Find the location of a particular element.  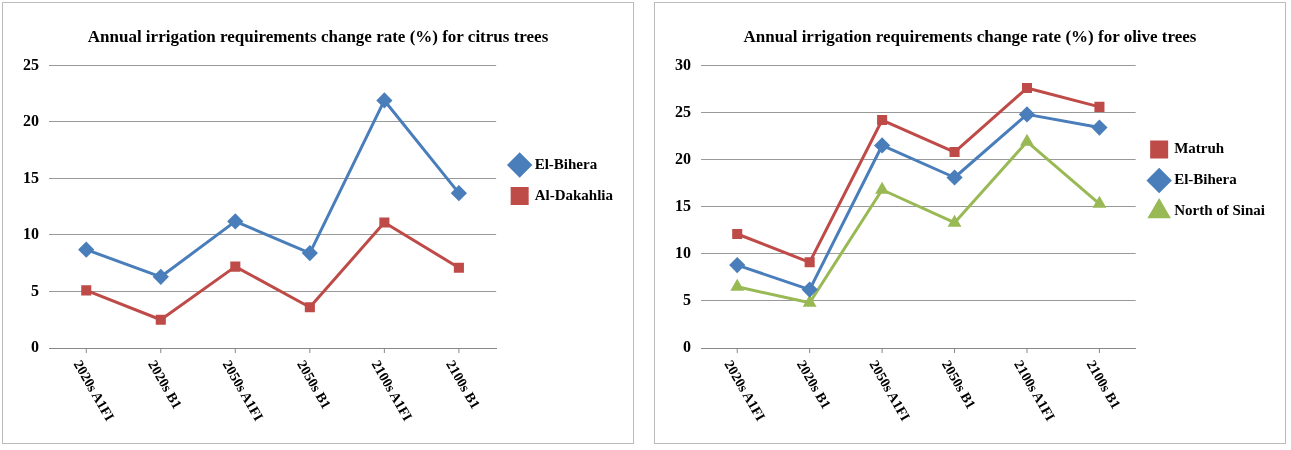

legend-label: Al-Dakahlia is located at coordinates (574, 194).